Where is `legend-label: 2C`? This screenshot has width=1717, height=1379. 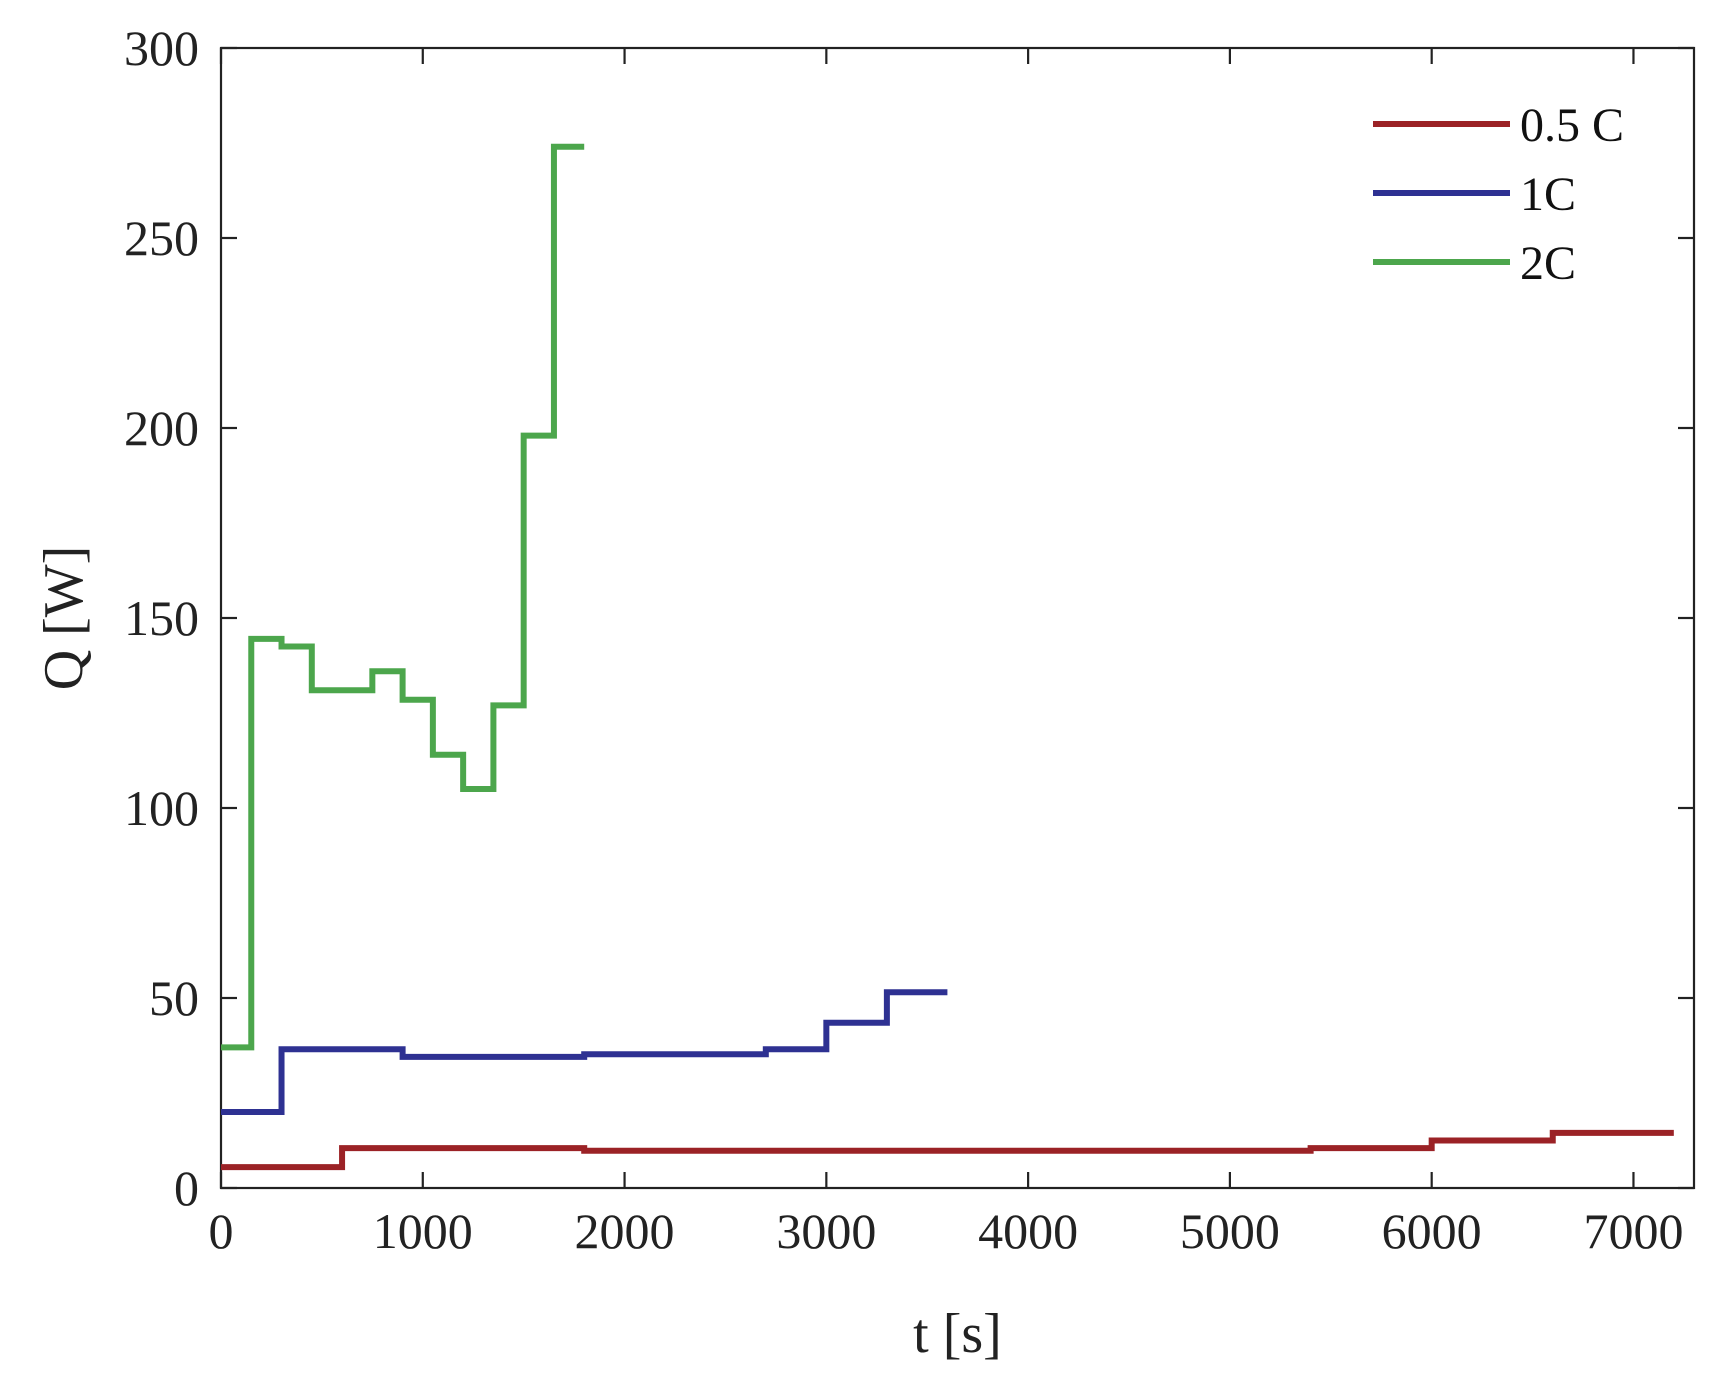 legend-label: 2C is located at coordinates (1548, 263).